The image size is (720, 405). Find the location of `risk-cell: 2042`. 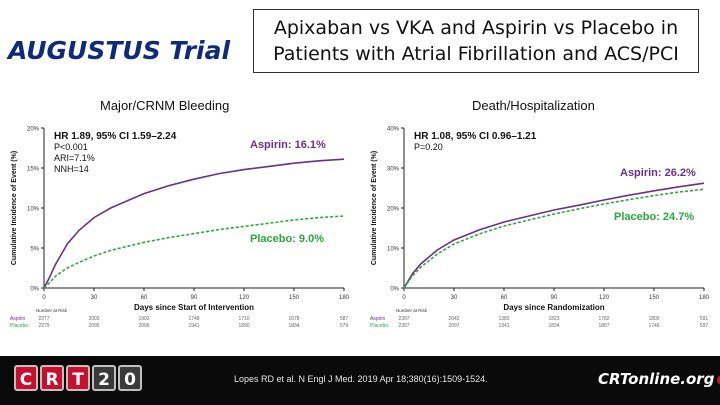

risk-cell: 2042 is located at coordinates (453, 319).